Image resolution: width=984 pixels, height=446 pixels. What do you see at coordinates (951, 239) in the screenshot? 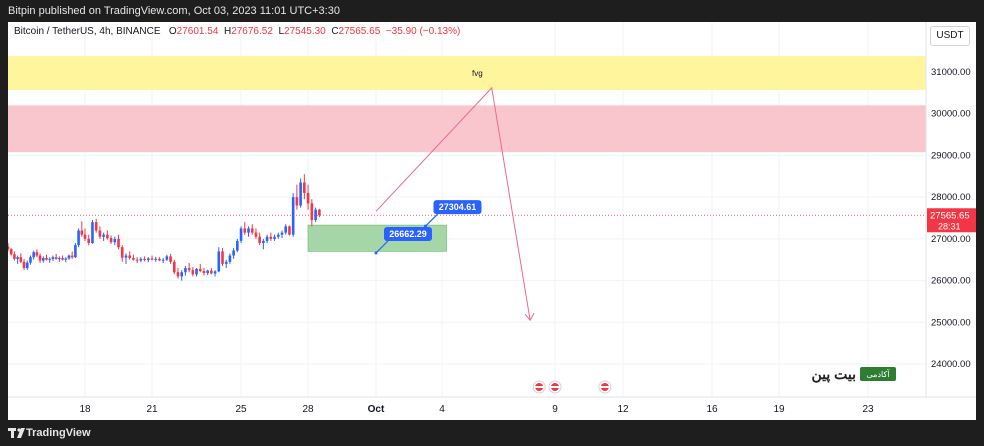
I see `price-tick-label: 27000.00` at bounding box center [951, 239].